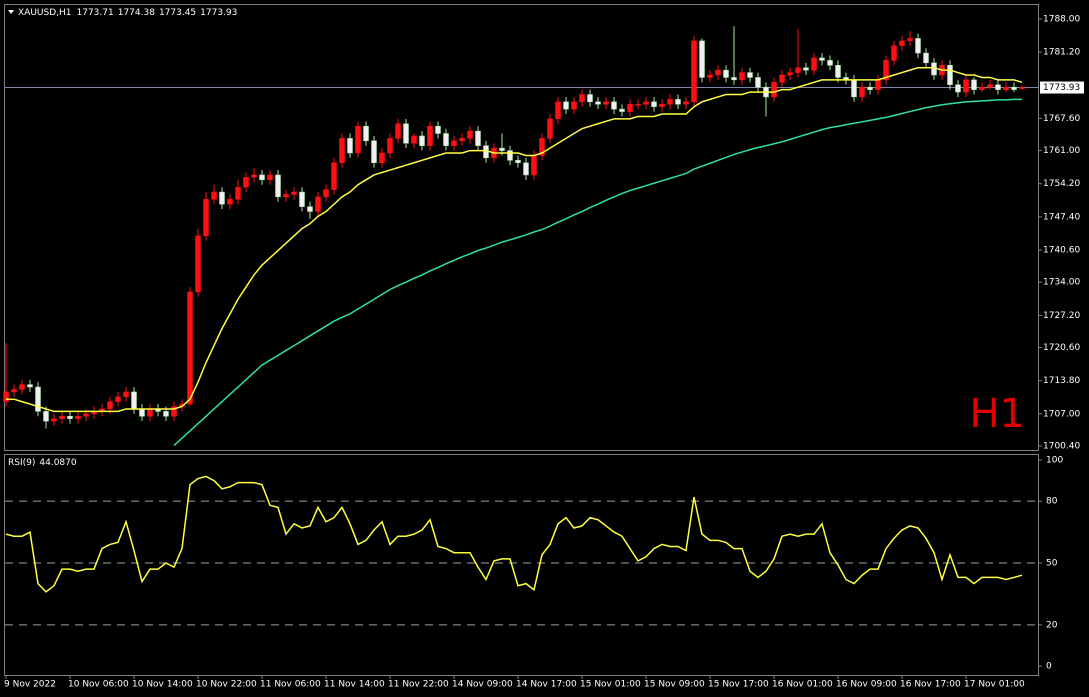 This screenshot has width=1089, height=697. I want to click on y-tick-label: 1761.00, so click(1061, 151).